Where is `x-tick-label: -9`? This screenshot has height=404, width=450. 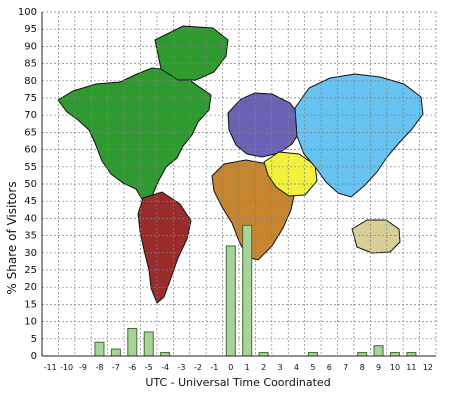
x-tick-label: -9 is located at coordinates (83, 367).